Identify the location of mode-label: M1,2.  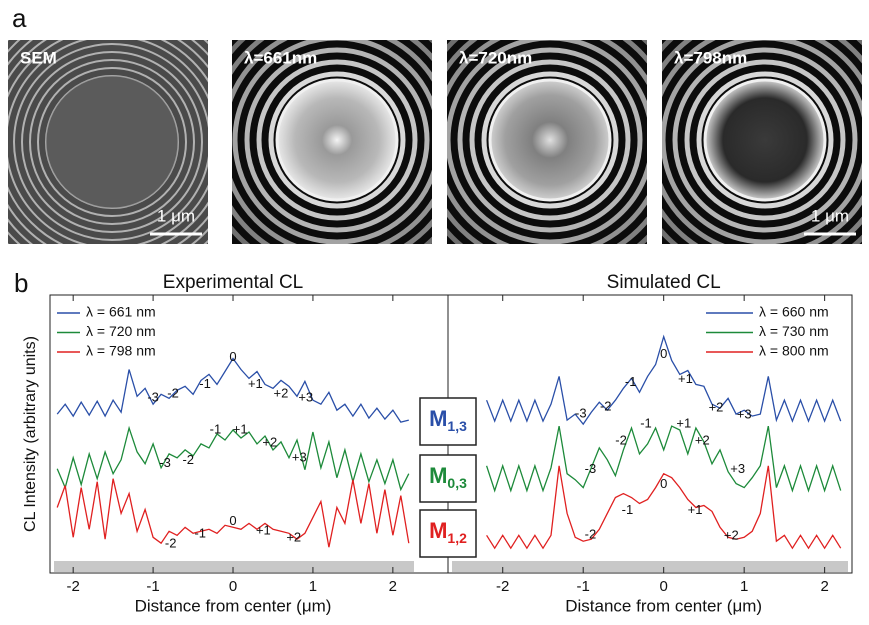
(448, 532).